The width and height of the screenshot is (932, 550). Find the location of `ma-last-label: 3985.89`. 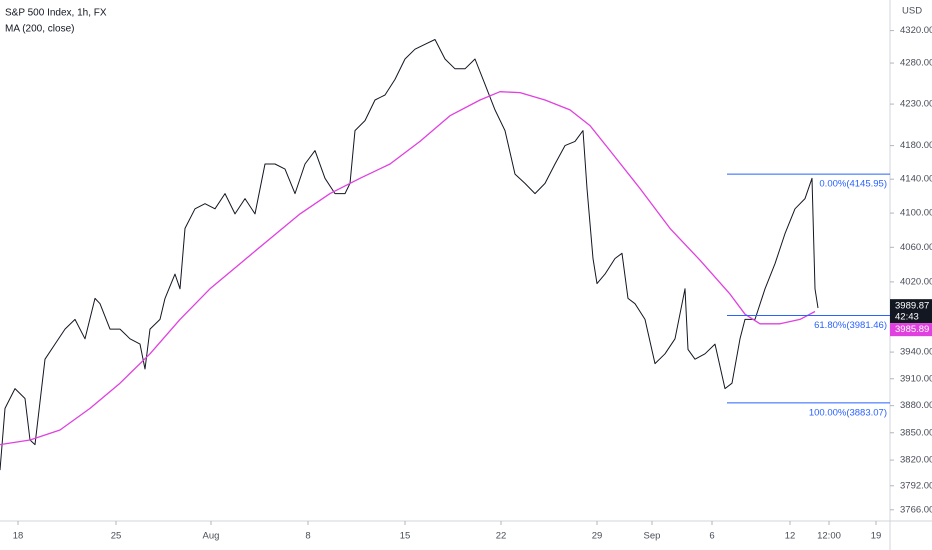

ma-last-label: 3985.89 is located at coordinates (912, 329).